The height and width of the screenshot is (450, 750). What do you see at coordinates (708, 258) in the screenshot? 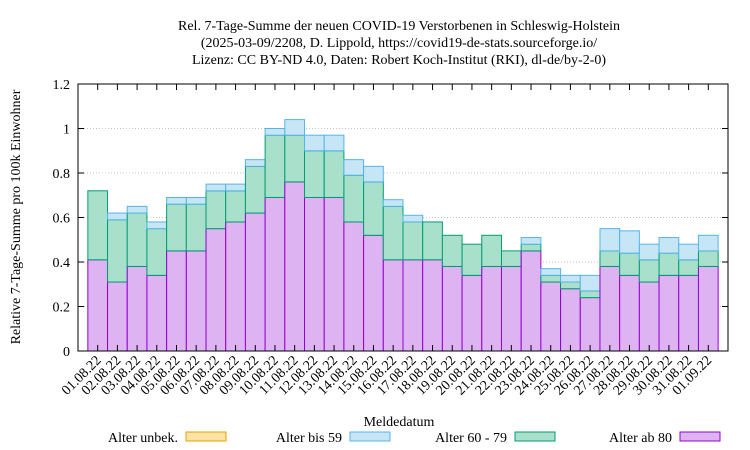
I see `bar-alter-60-79-01.09.22` at bounding box center [708, 258].